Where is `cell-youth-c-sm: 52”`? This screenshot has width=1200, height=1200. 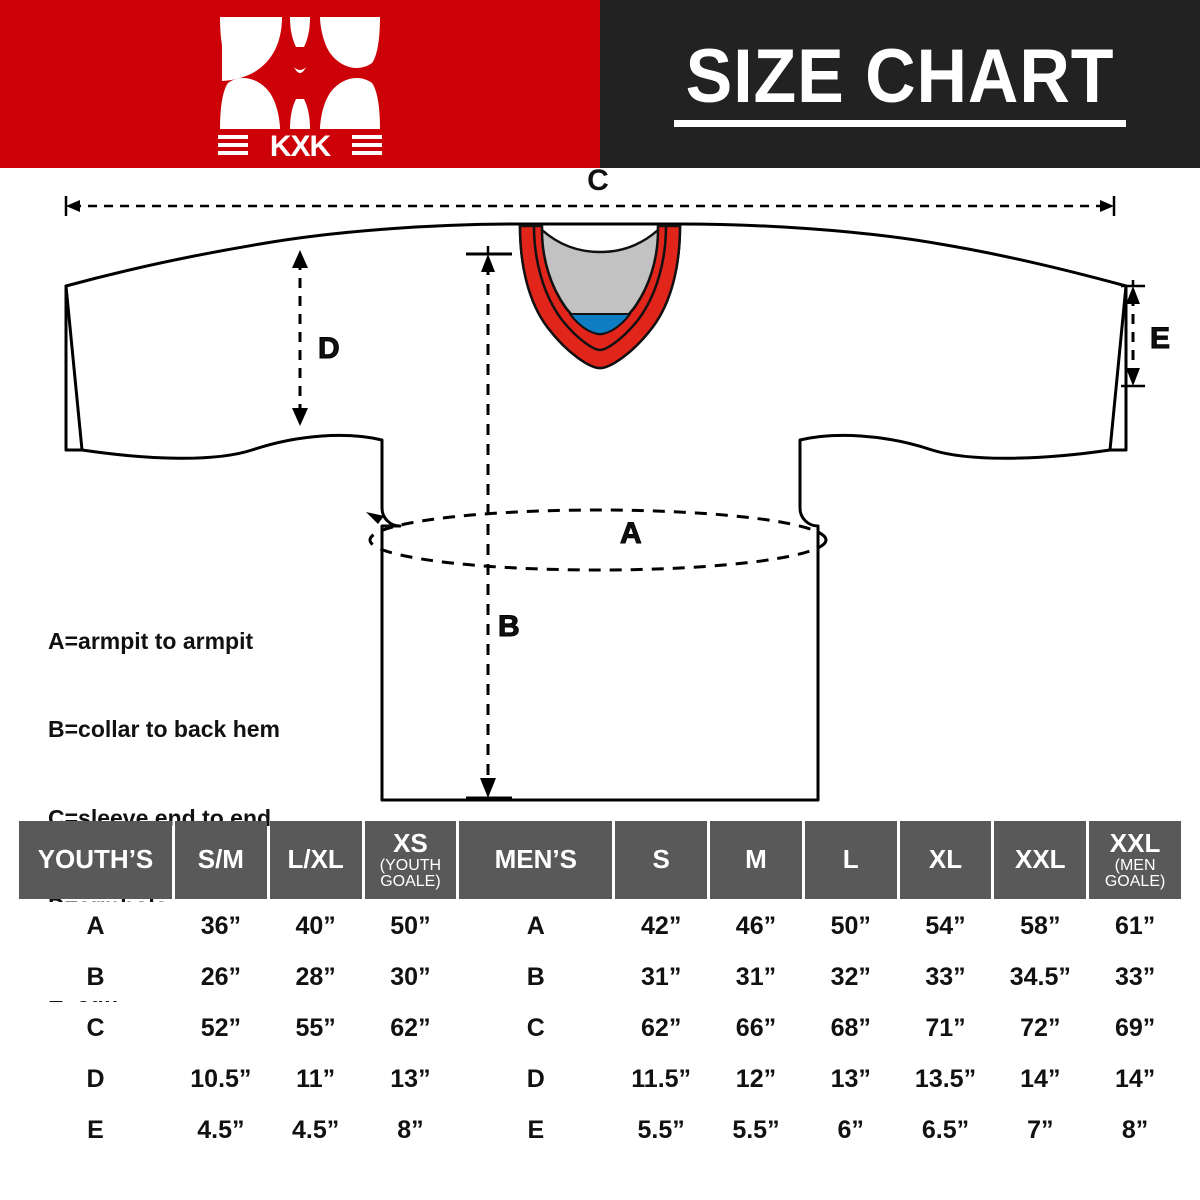 cell-youth-c-sm: 52” is located at coordinates (220, 1028).